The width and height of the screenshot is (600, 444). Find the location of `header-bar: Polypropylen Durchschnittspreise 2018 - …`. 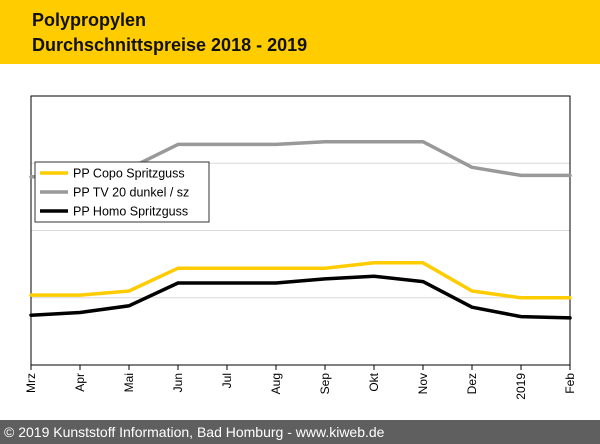

header-bar: Polypropylen Durchschnittspreise 2018 - … is located at coordinates (300, 32).